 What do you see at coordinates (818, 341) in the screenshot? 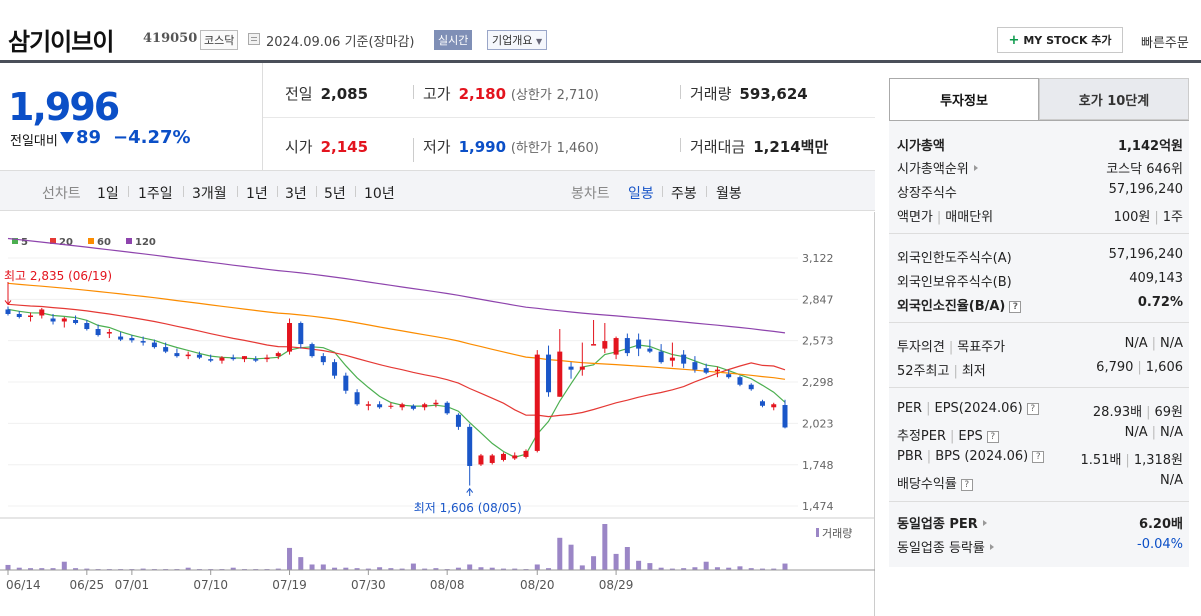
I see `y-tick-label: 2,573` at bounding box center [818, 341].